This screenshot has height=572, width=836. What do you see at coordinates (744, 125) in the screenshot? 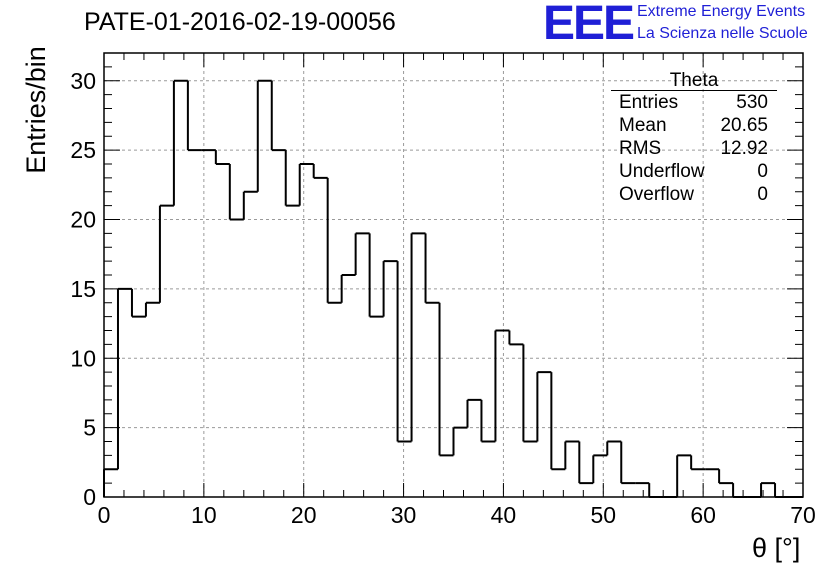
I see `stats-value: 20.65` at bounding box center [744, 125].